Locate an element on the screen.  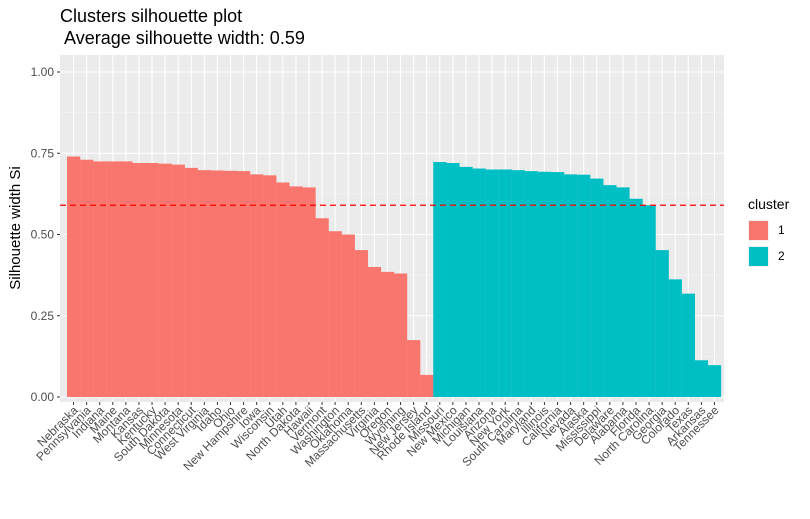
y-tick-label: 1.00 is located at coordinates (43, 72).